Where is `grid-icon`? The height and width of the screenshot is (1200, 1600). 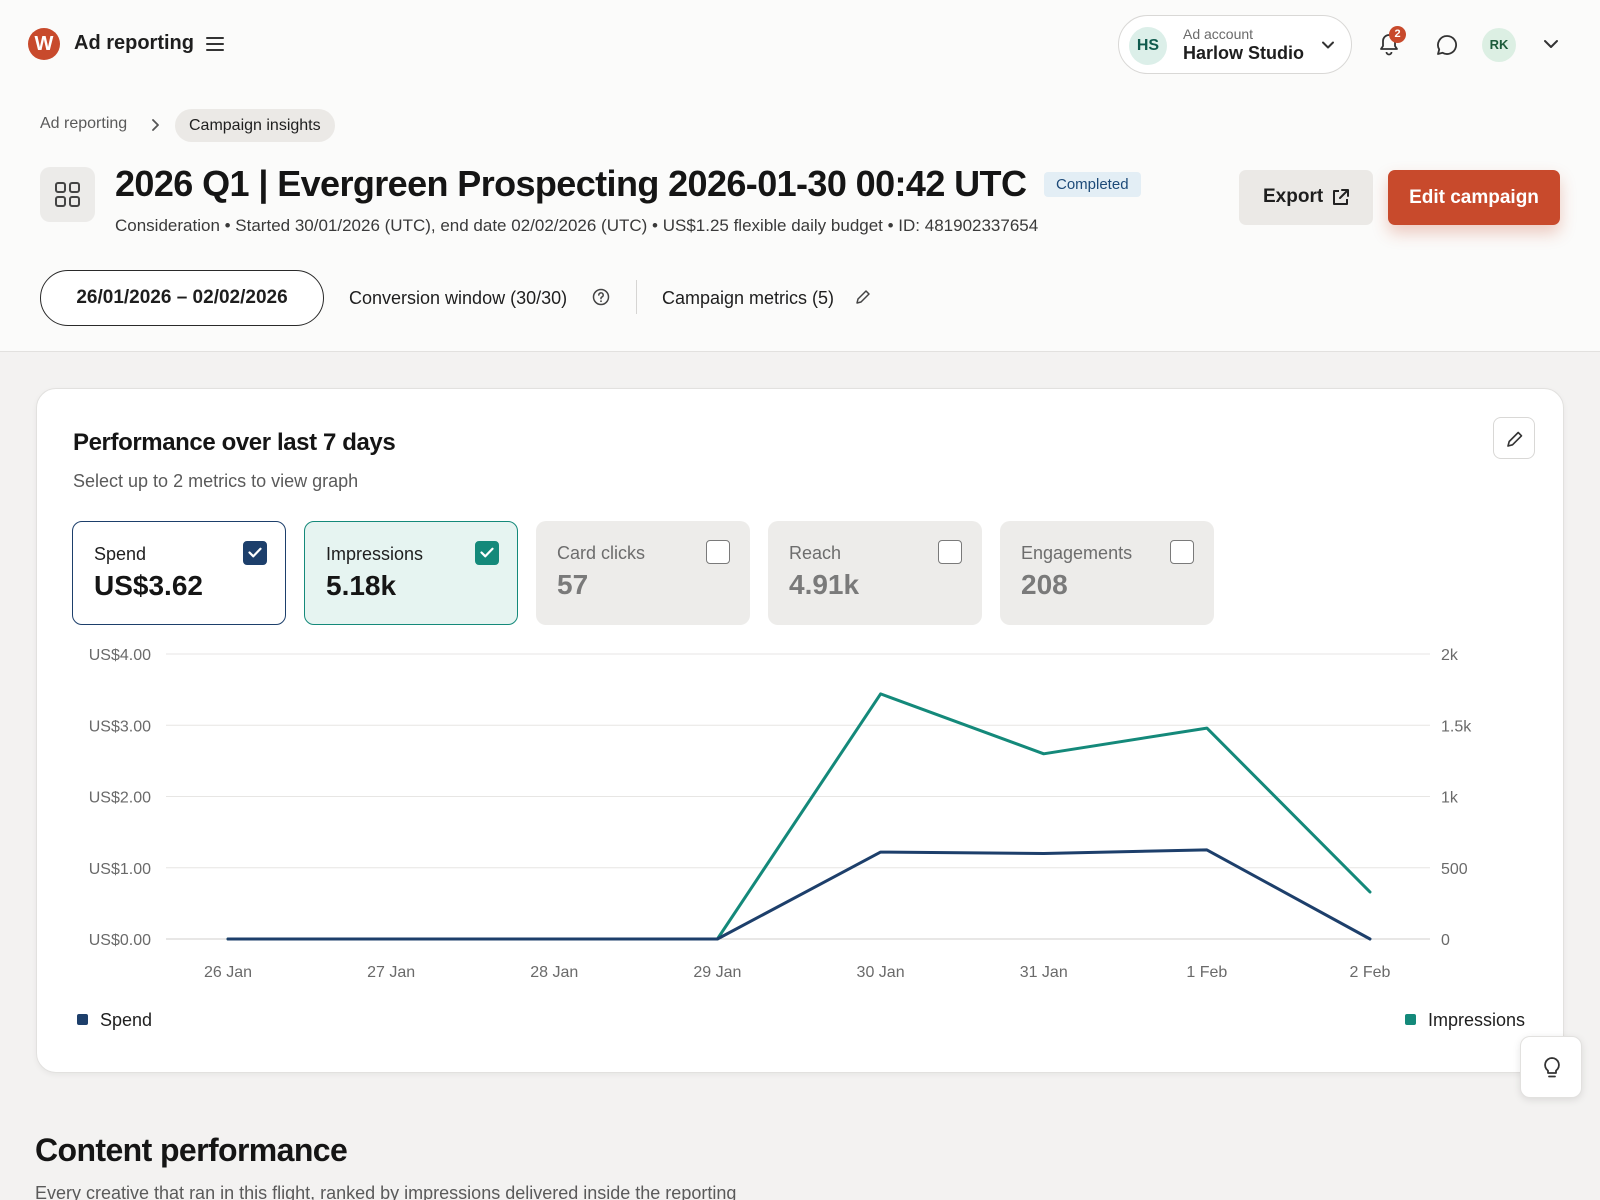 grid-icon is located at coordinates (67, 194).